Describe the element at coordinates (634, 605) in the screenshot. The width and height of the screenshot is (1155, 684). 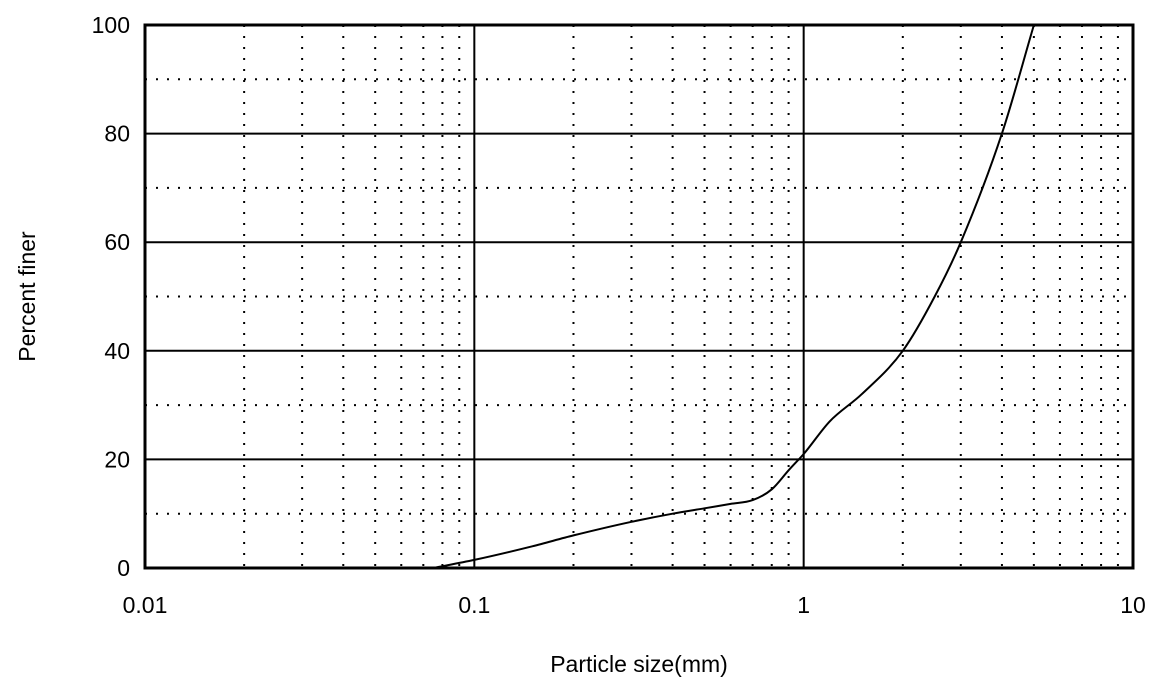
I see `x-axis-tick-labels: 0.01 0.1 1 10` at that location.